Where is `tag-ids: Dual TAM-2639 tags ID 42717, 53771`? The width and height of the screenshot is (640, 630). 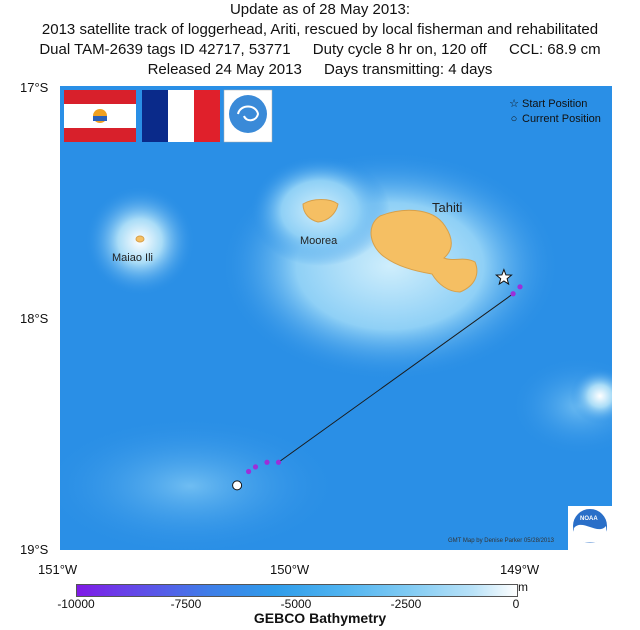
tag-ids: Dual TAM-2639 tags ID 42717, 53771 is located at coordinates (165, 49).